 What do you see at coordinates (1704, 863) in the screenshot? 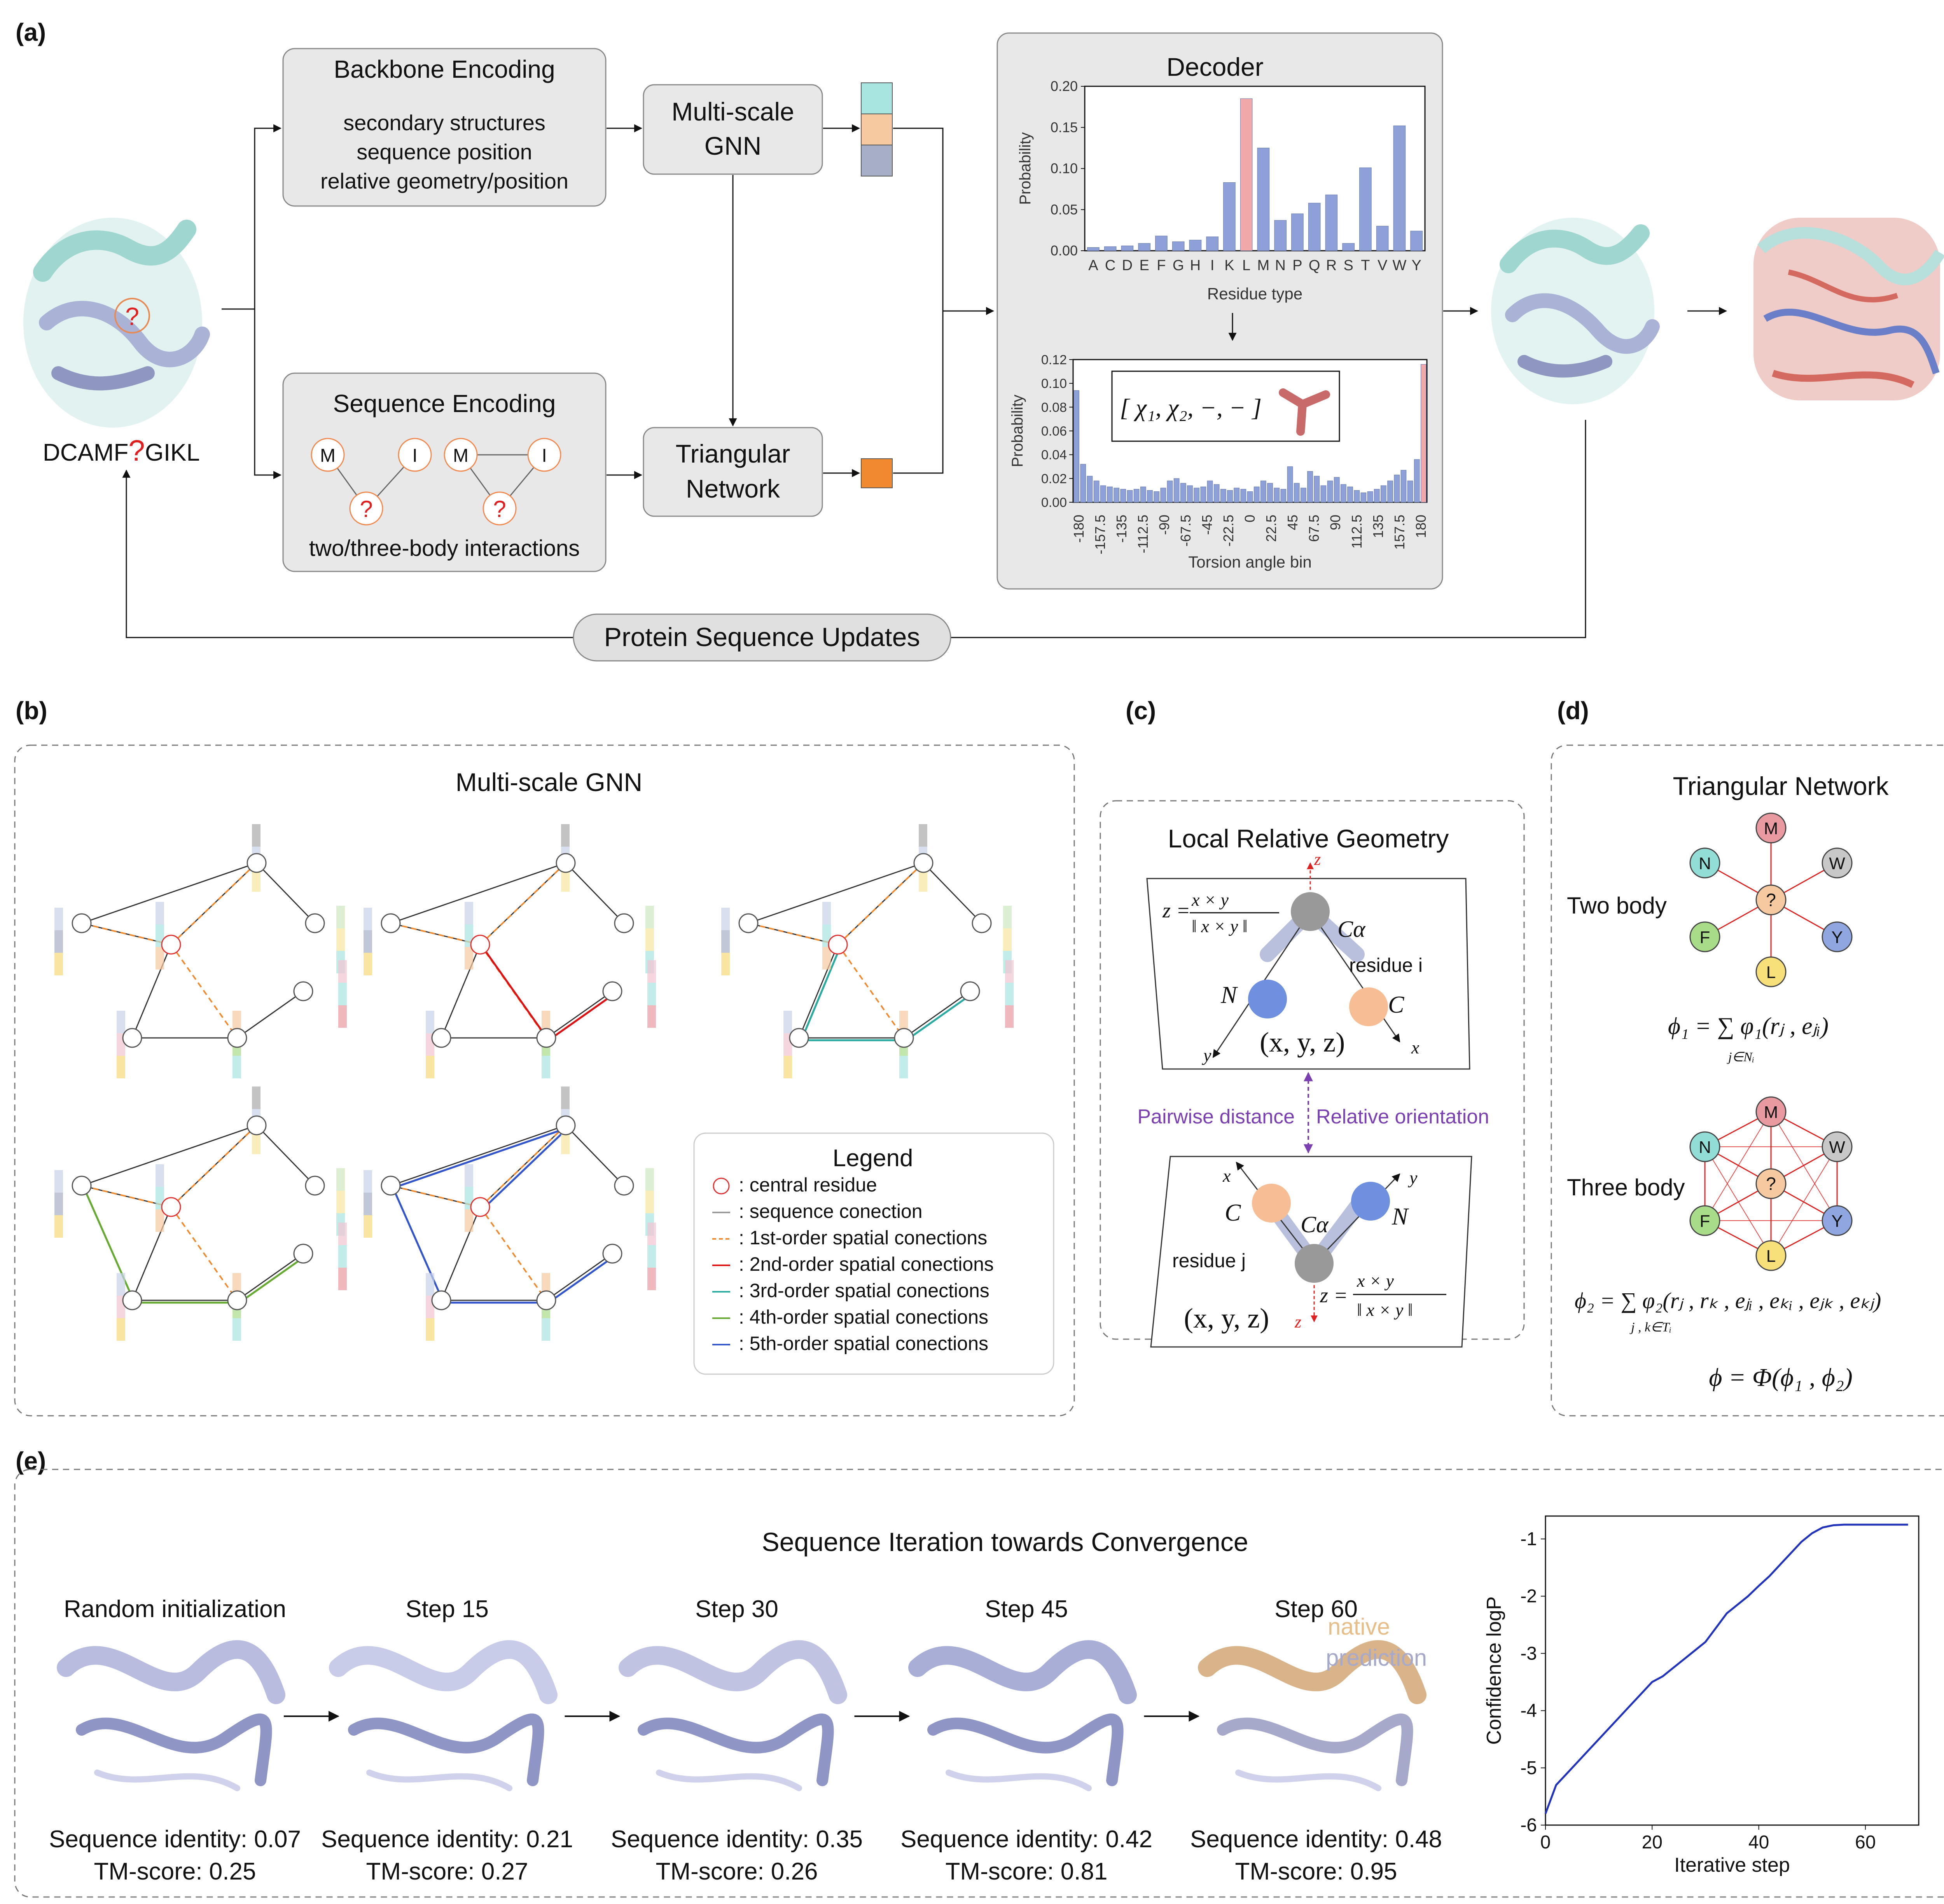
I see `residue-node-N` at bounding box center [1704, 863].